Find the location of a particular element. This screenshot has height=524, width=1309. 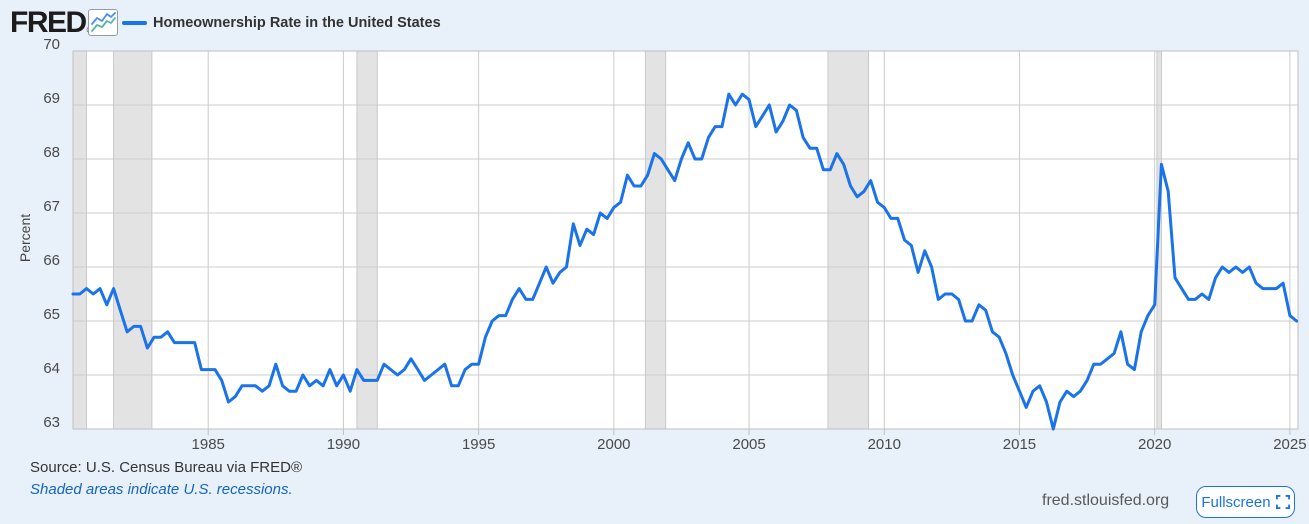

fred-logo-text: FRED is located at coordinates (48, 22).